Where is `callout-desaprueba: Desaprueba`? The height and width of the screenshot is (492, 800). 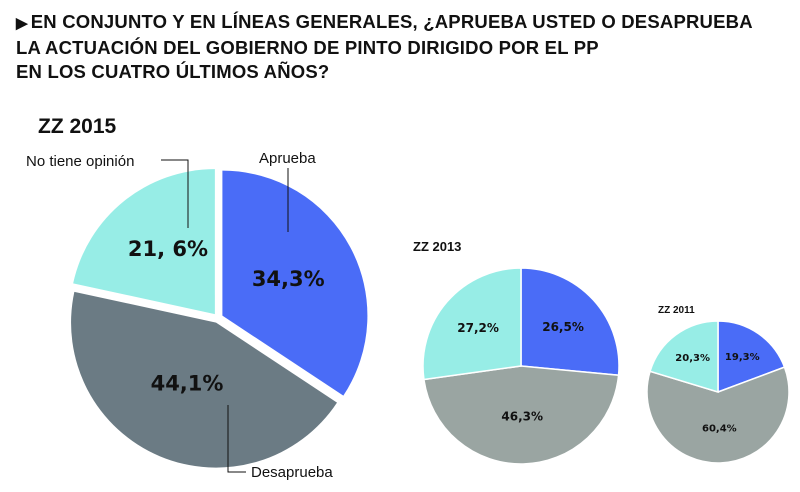
callout-desaprueba: Desaprueba is located at coordinates (292, 472).